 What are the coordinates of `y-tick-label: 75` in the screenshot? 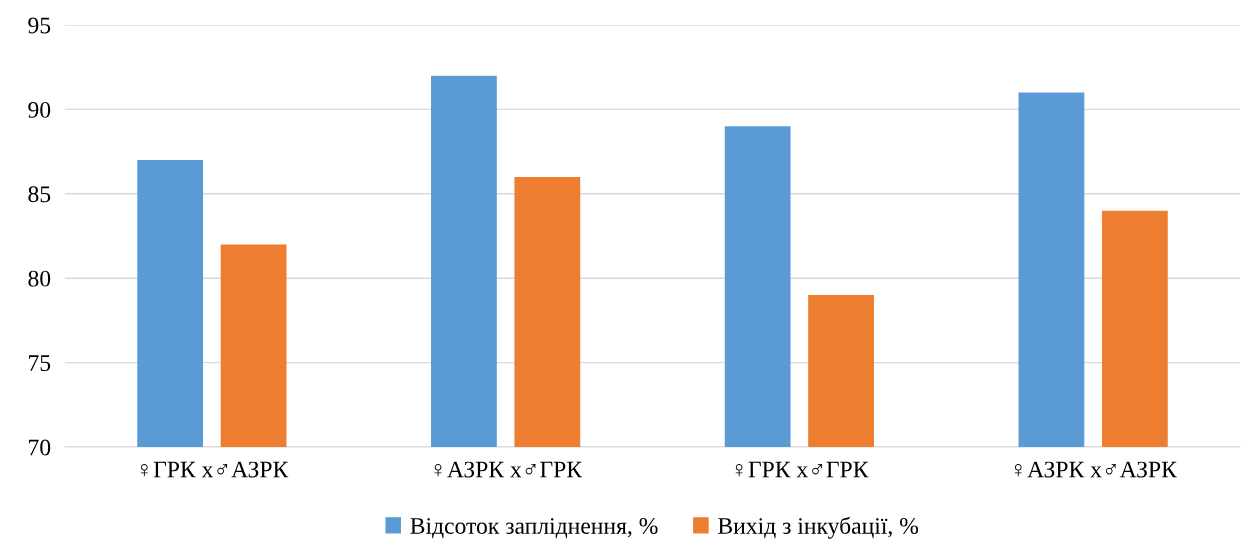 It's located at (40, 363).